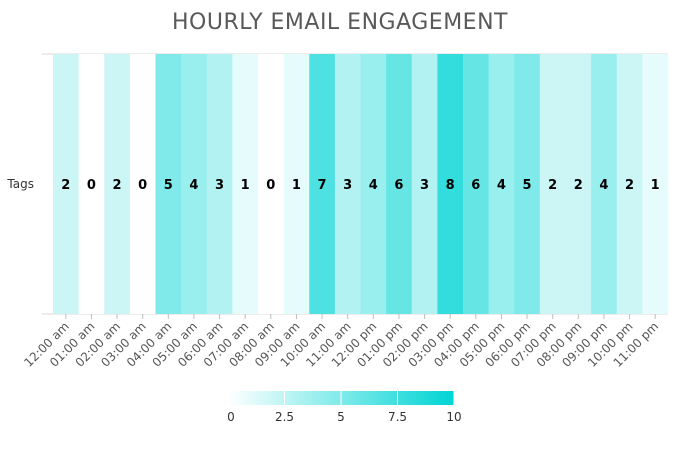  Describe the element at coordinates (453, 417) in the screenshot. I see `legend-tick-label: 10` at that location.